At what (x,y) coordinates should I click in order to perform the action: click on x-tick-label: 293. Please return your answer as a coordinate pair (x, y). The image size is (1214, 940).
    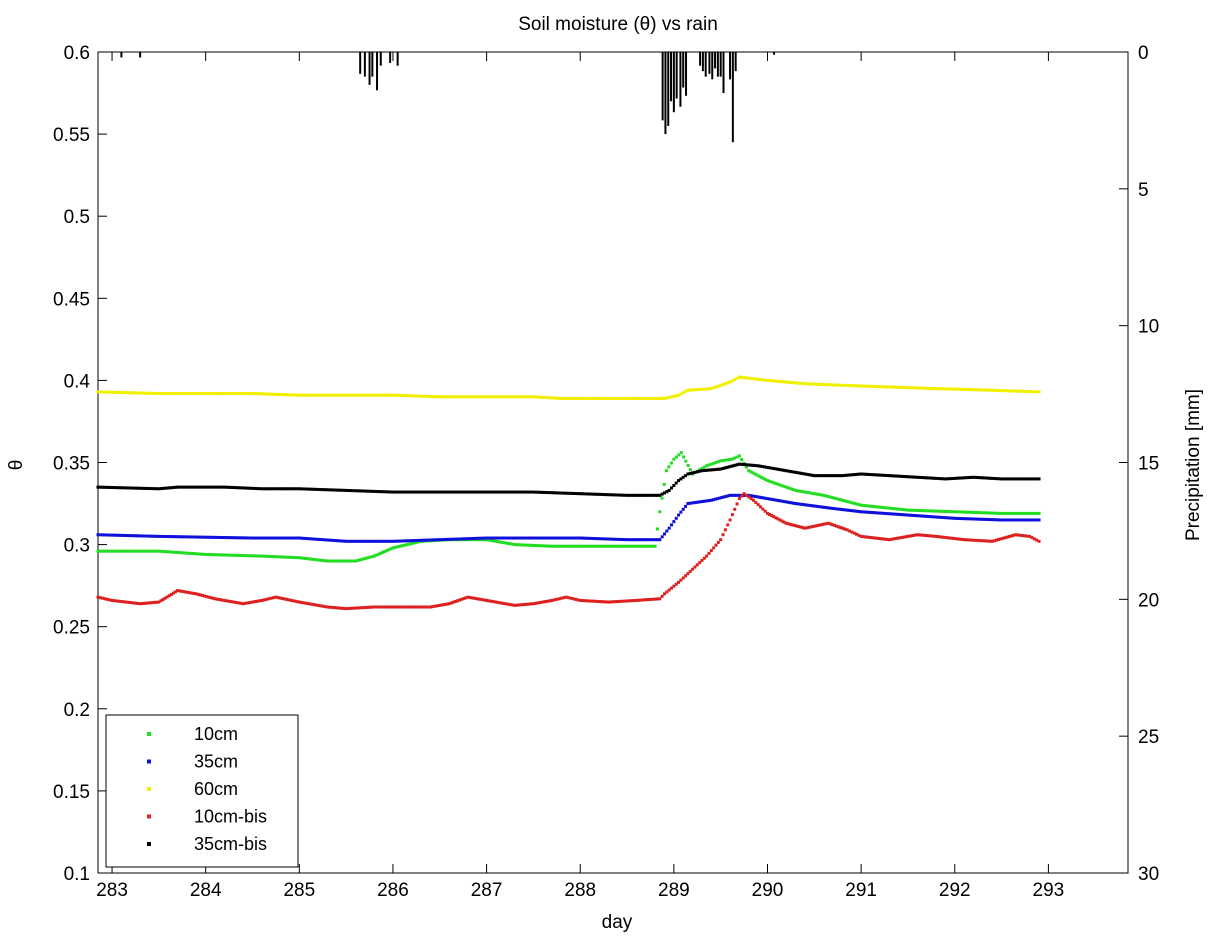
    Looking at the image, I should click on (1049, 890).